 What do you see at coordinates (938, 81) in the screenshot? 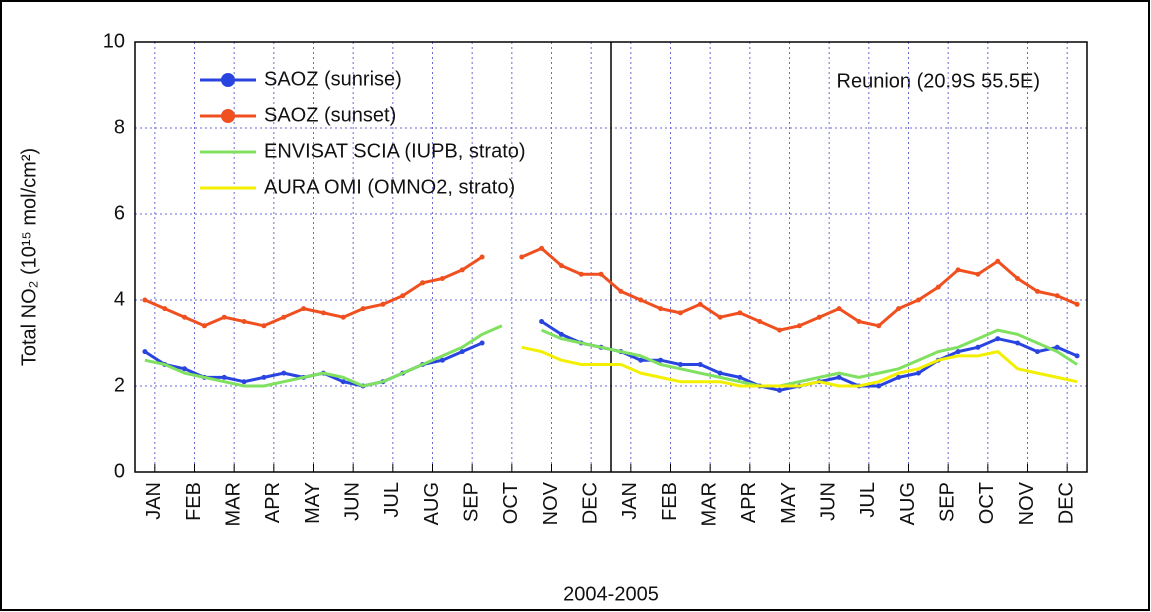
I see `annotation: Reunion (20.9S 55.5E)` at bounding box center [938, 81].